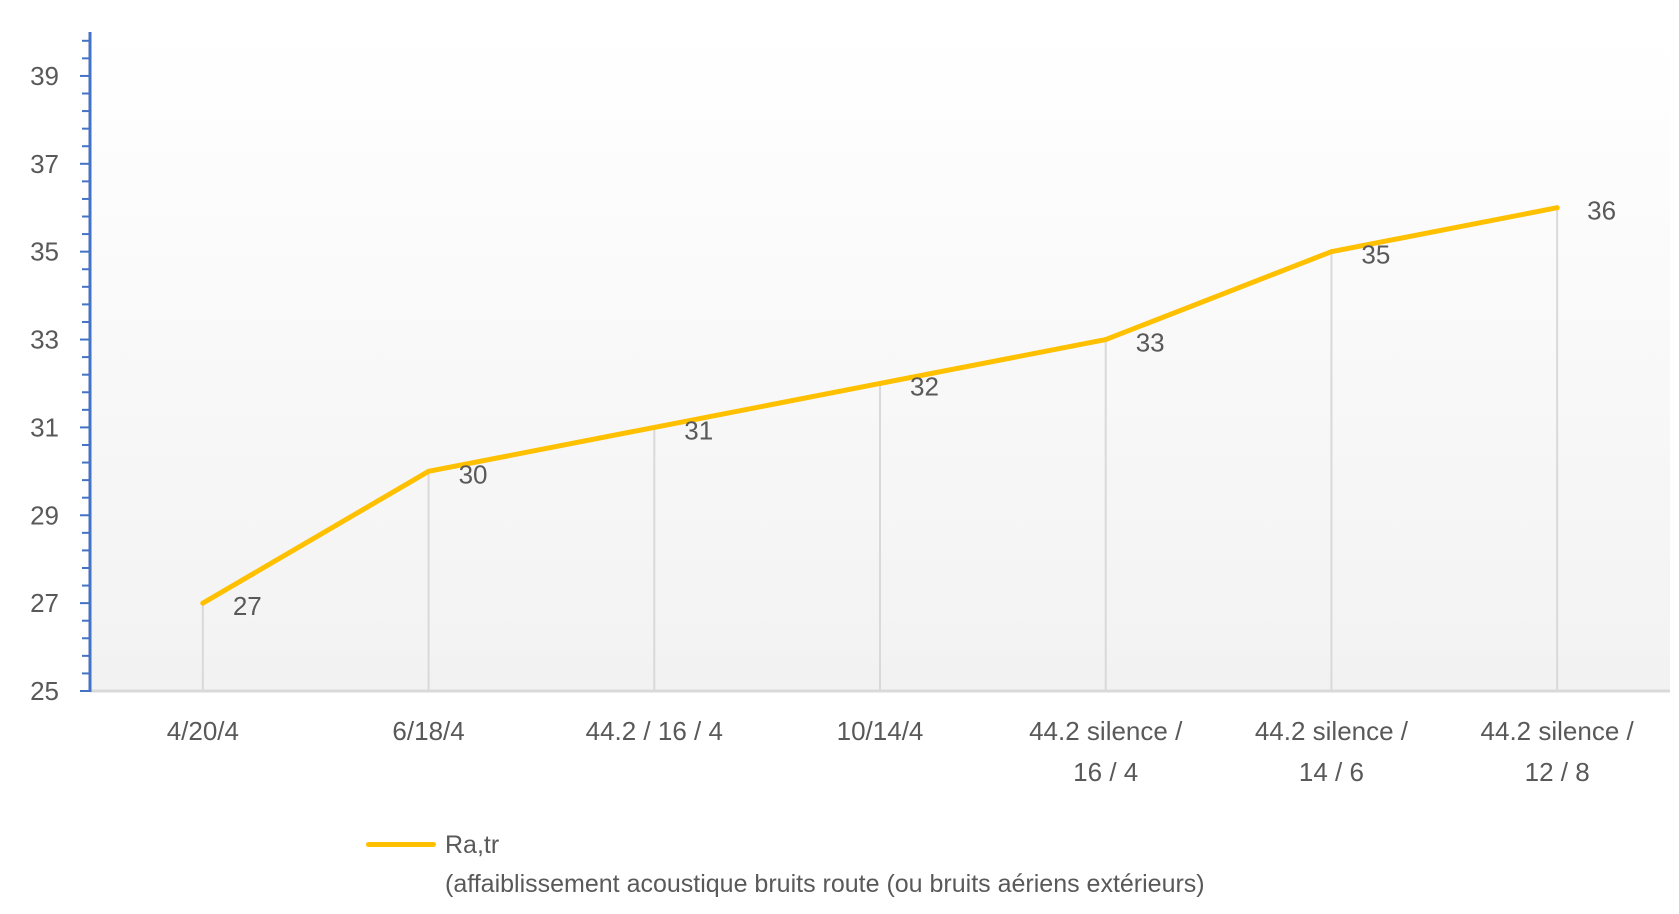  I want to click on x-tick-label: 10/14/4, so click(880, 731).